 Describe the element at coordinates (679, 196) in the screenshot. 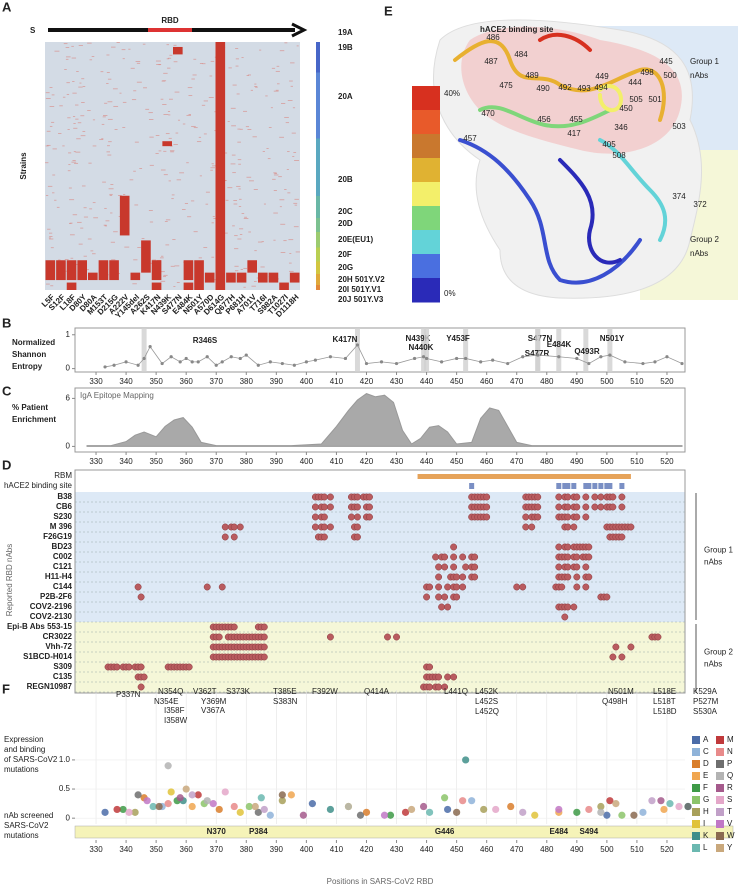

I see `residue-label: 374` at that location.